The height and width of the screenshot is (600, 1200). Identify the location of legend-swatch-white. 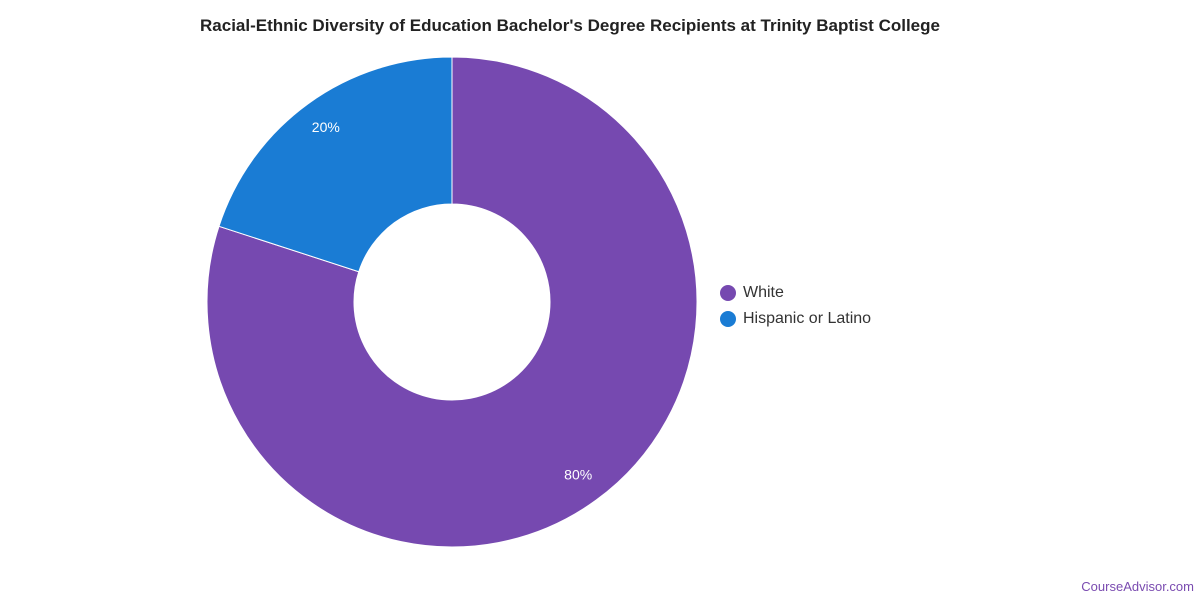
(728, 293).